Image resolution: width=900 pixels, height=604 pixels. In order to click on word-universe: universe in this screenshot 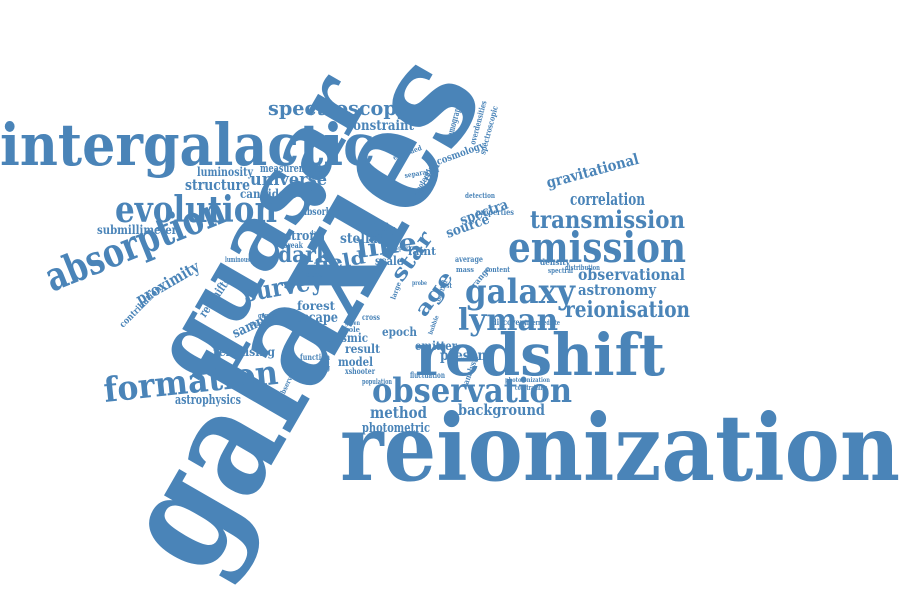, I will do `click(288, 180)`.